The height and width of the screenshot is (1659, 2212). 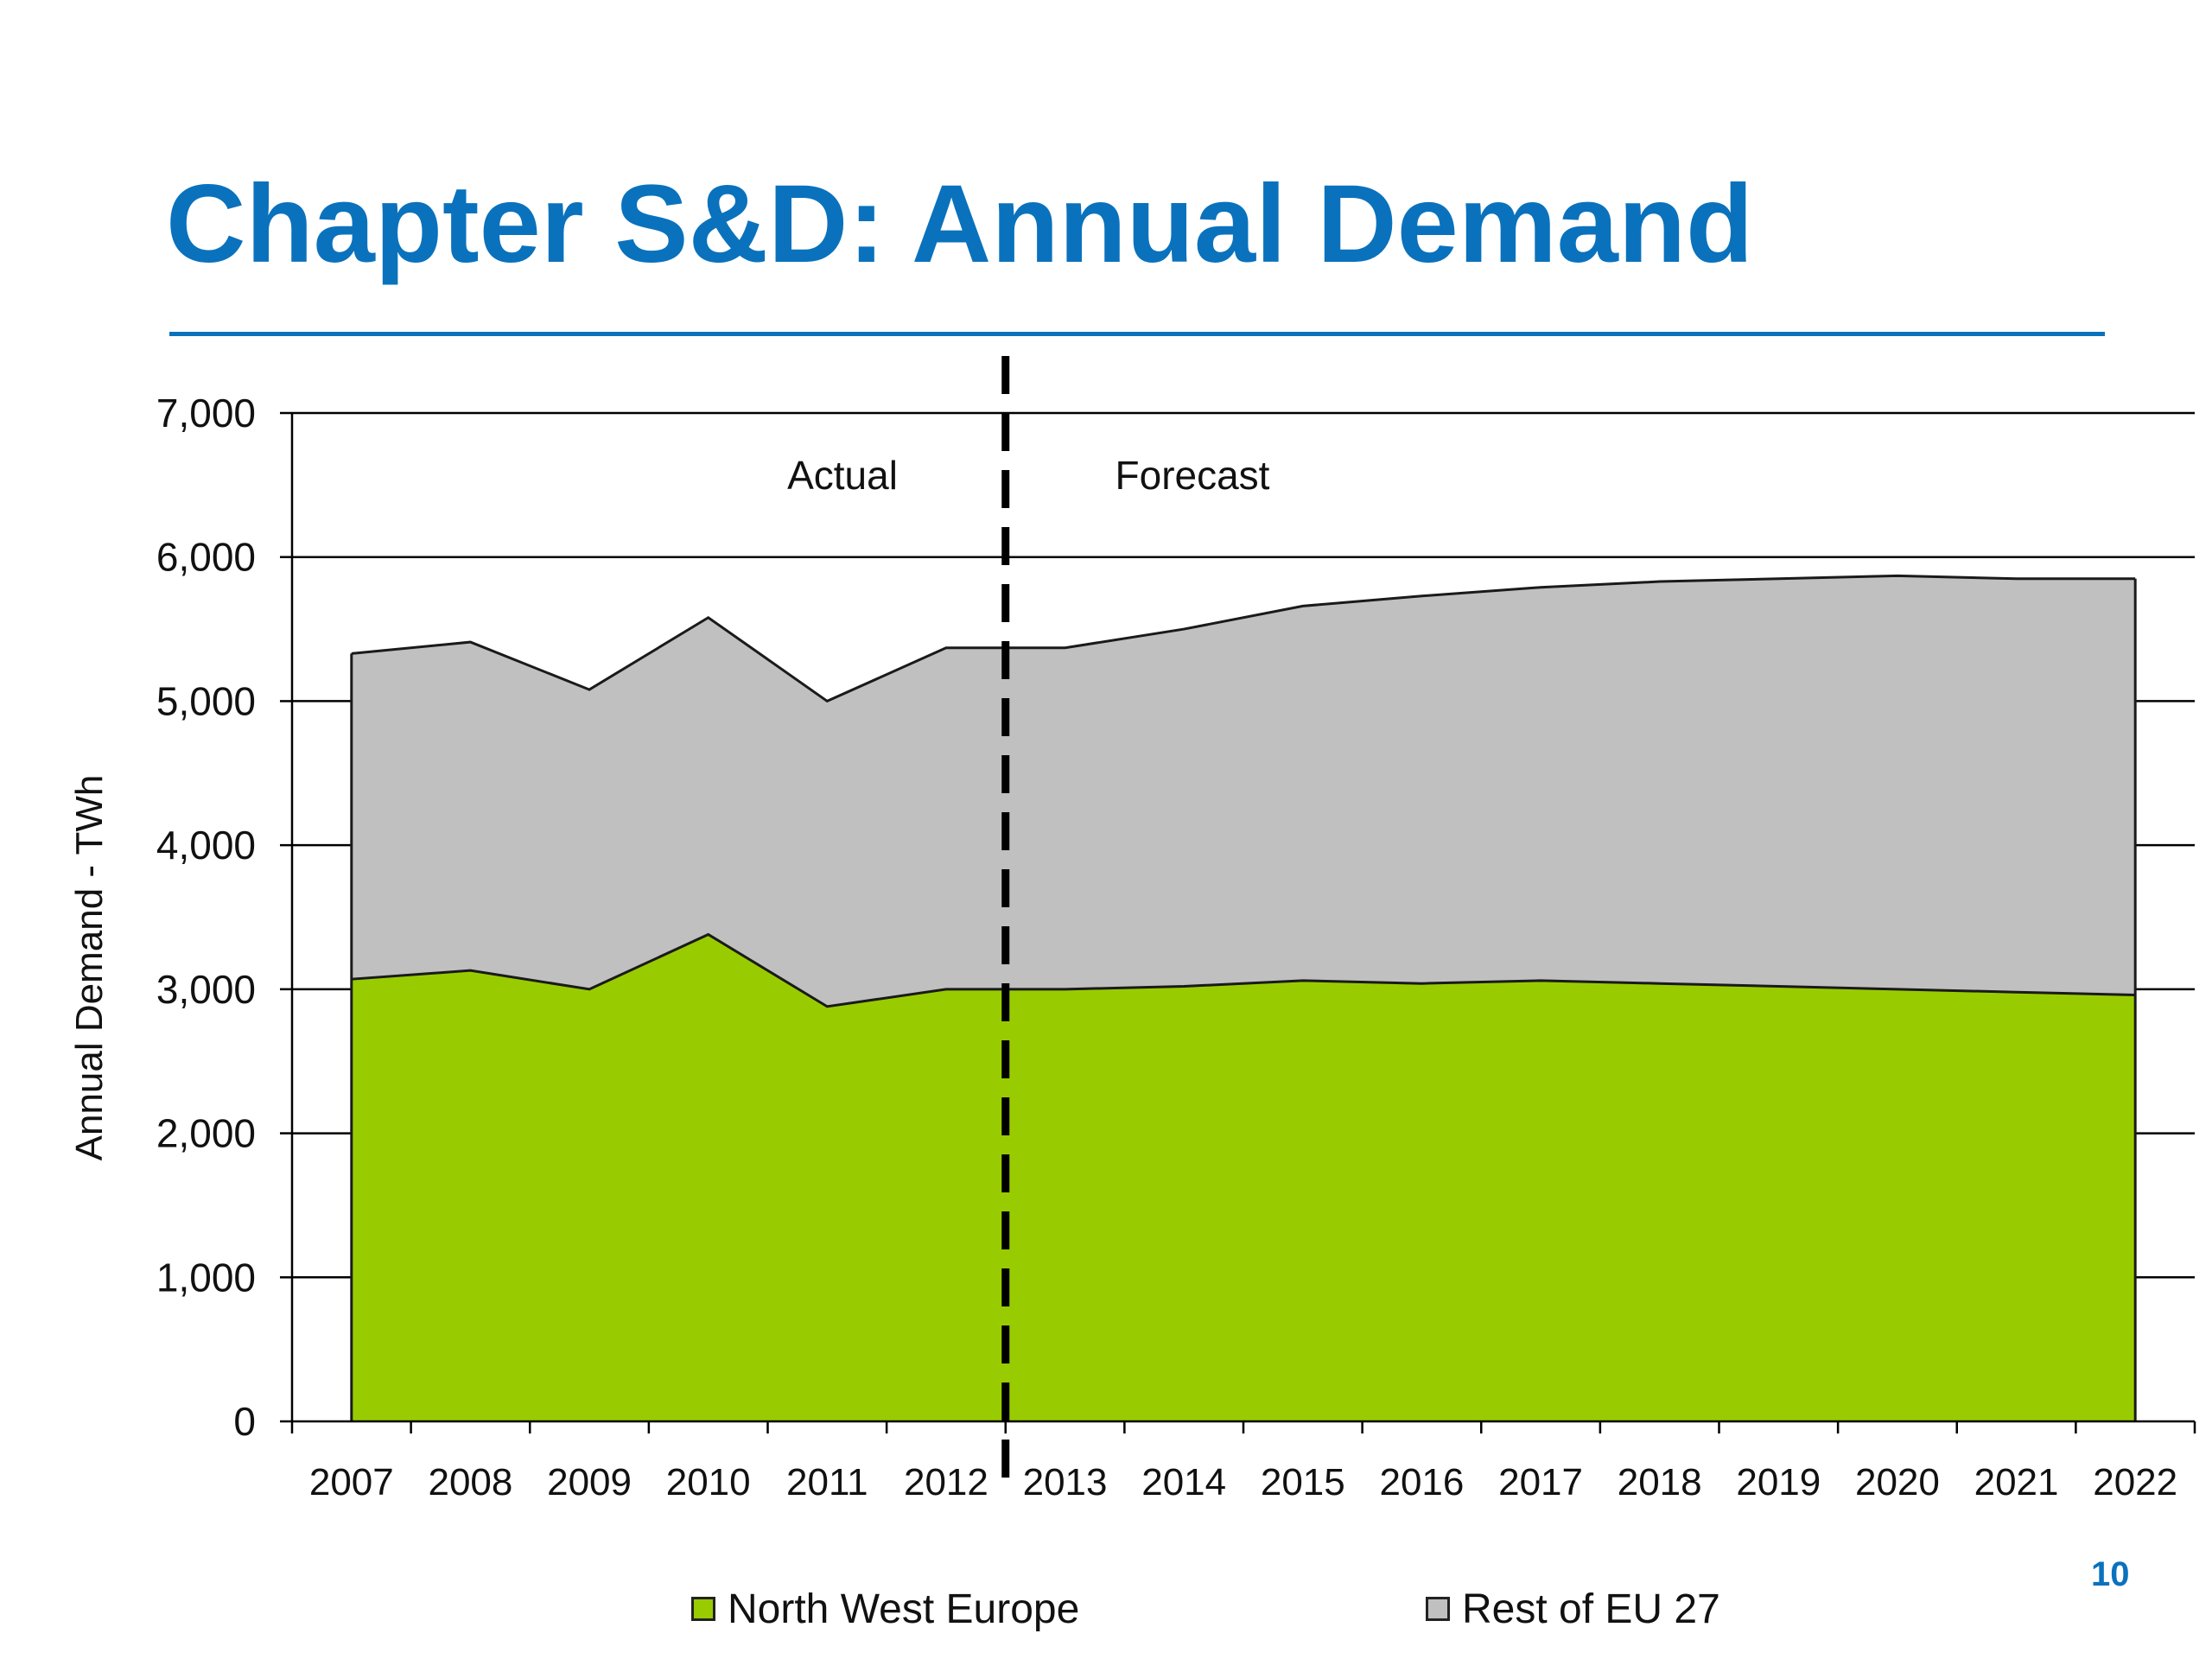 I want to click on page-number: 10, so click(x=2110, y=1574).